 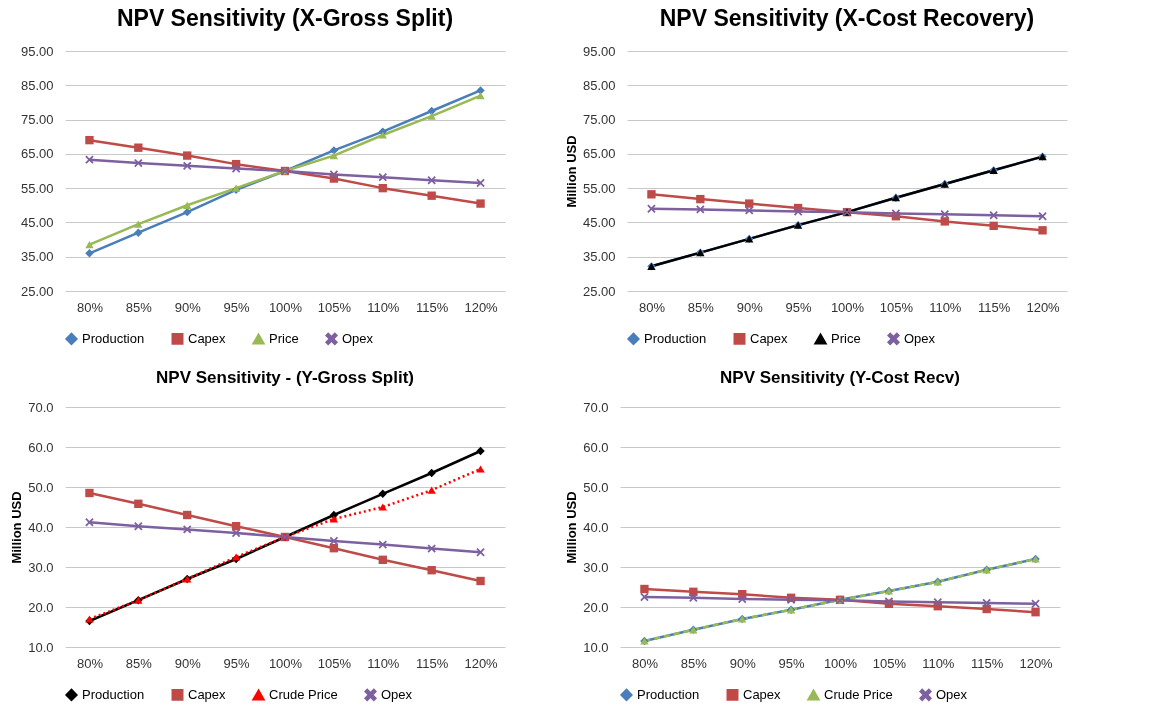 I want to click on chart-title: NPV Sensitivity (X-Gross Split), so click(x=285, y=18).